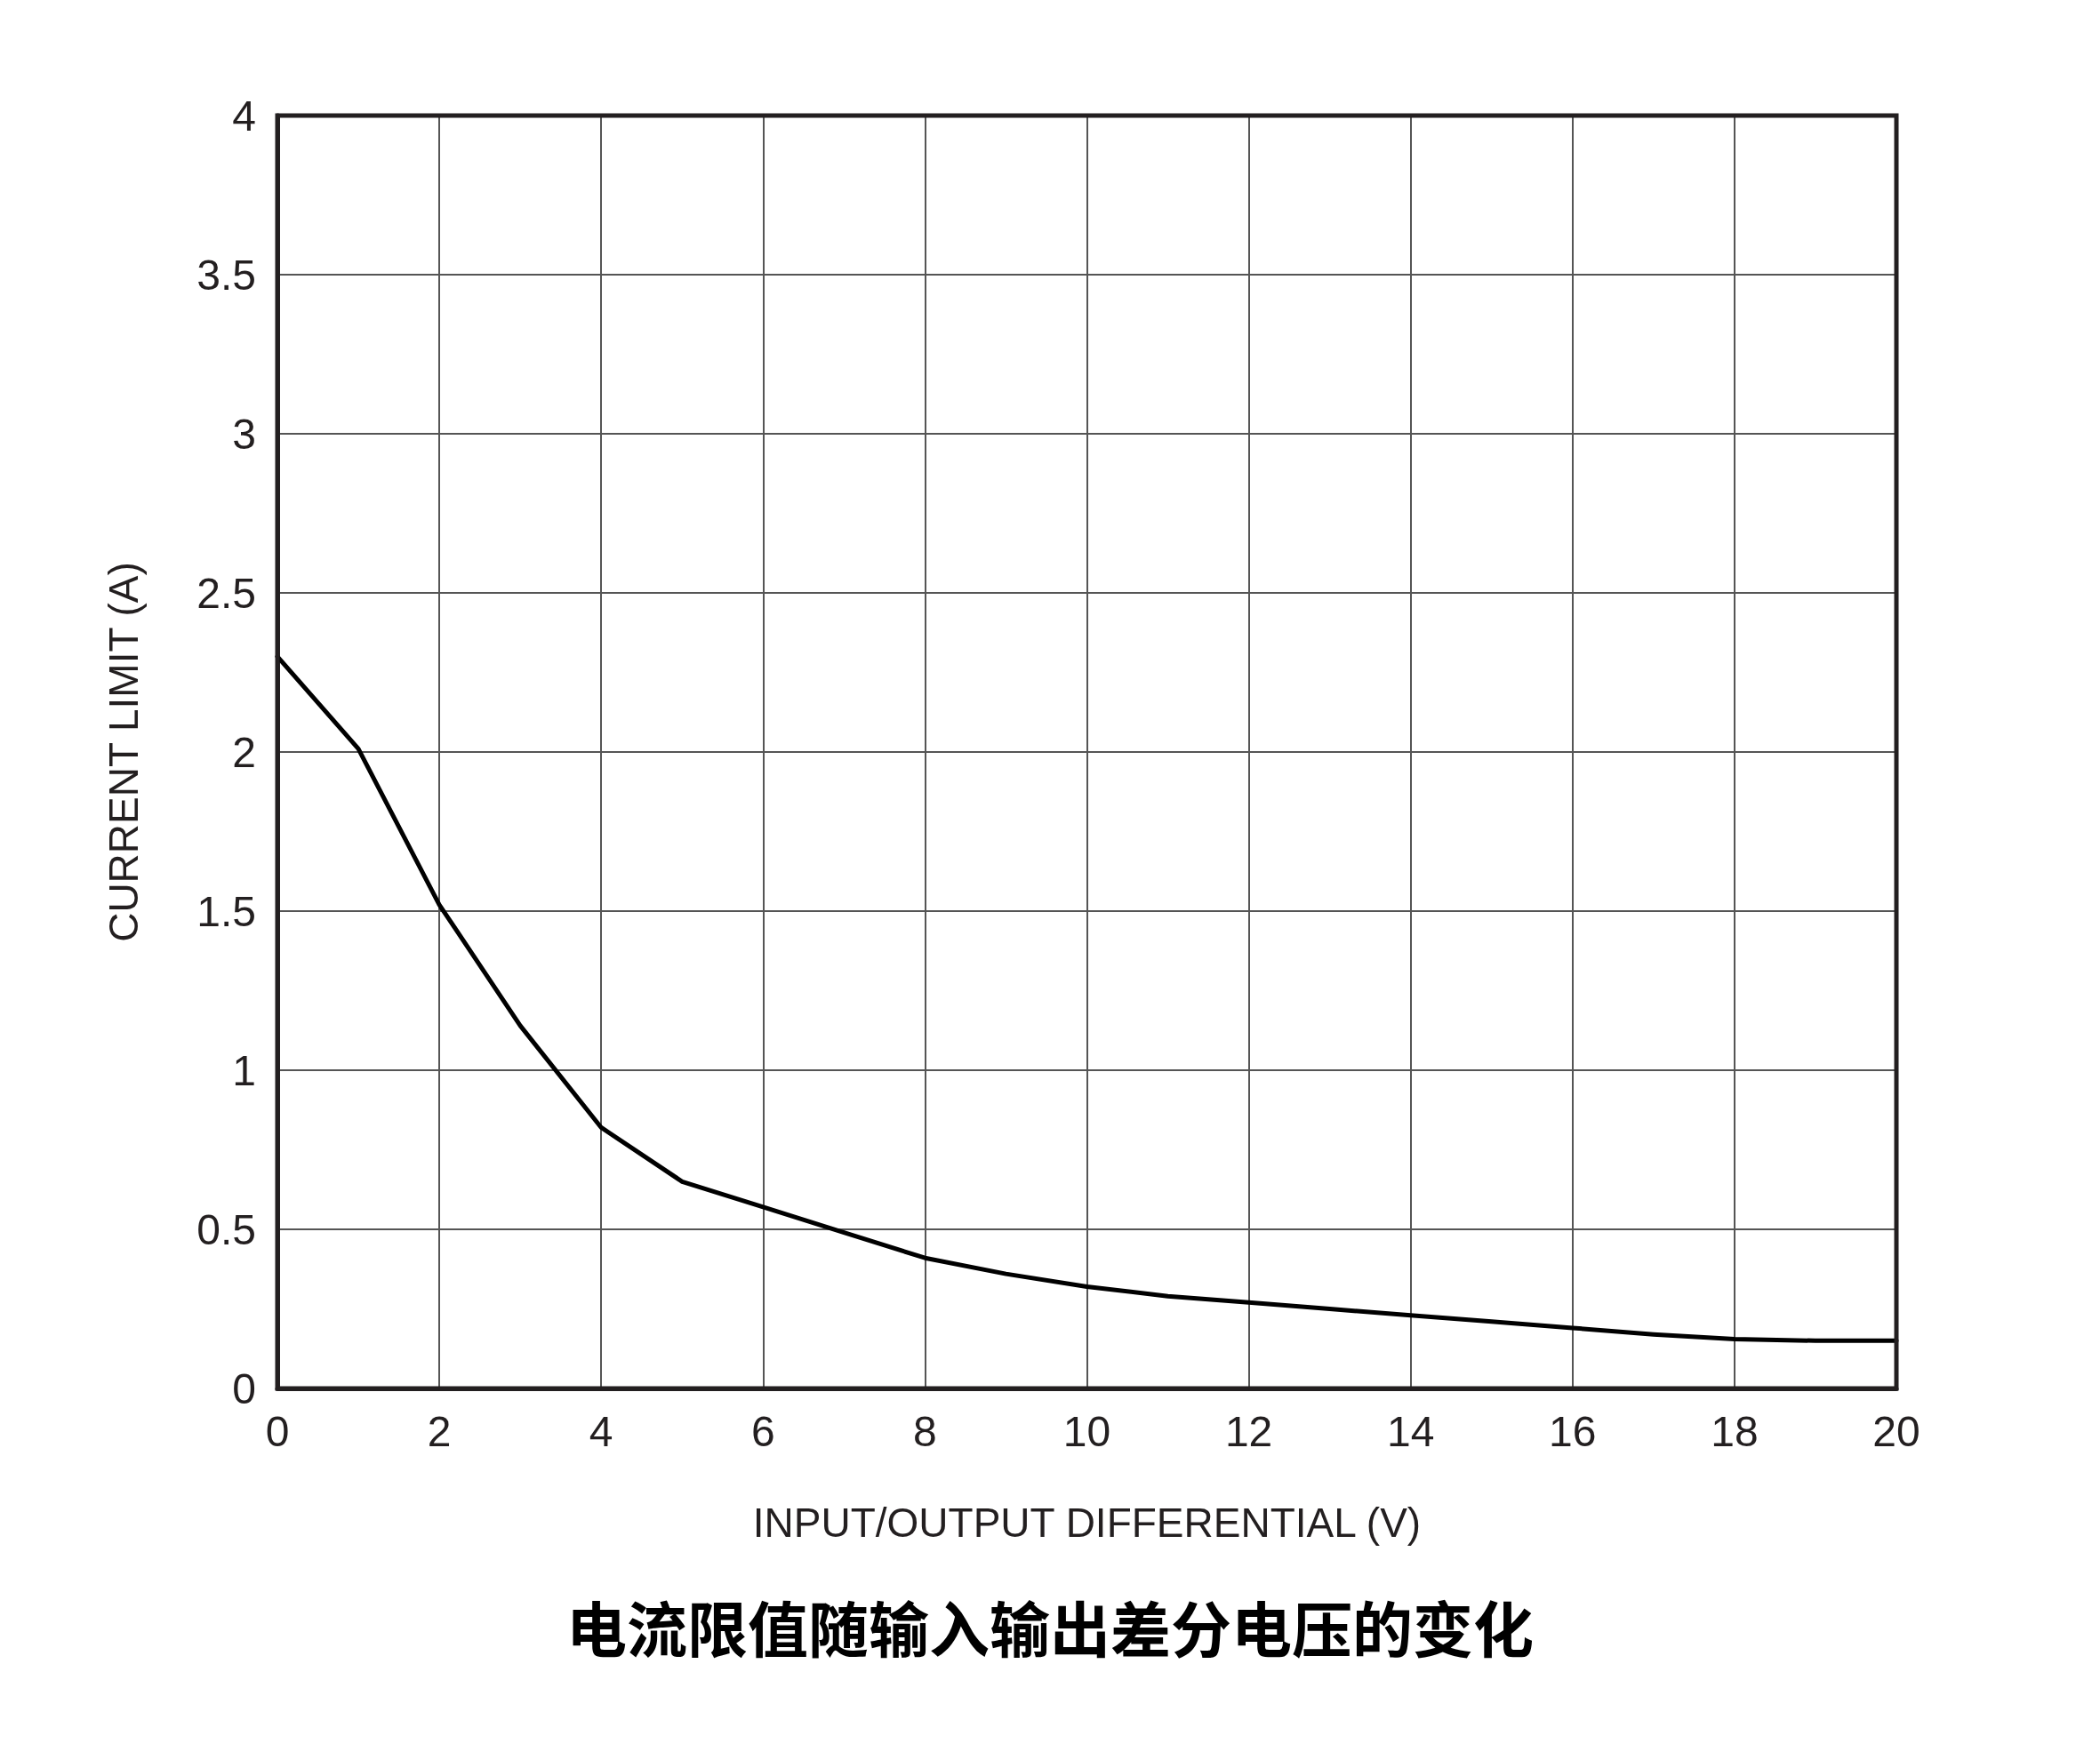  Describe the element at coordinates (762, 1431) in the screenshot. I see `x-tick-label: 6` at that location.